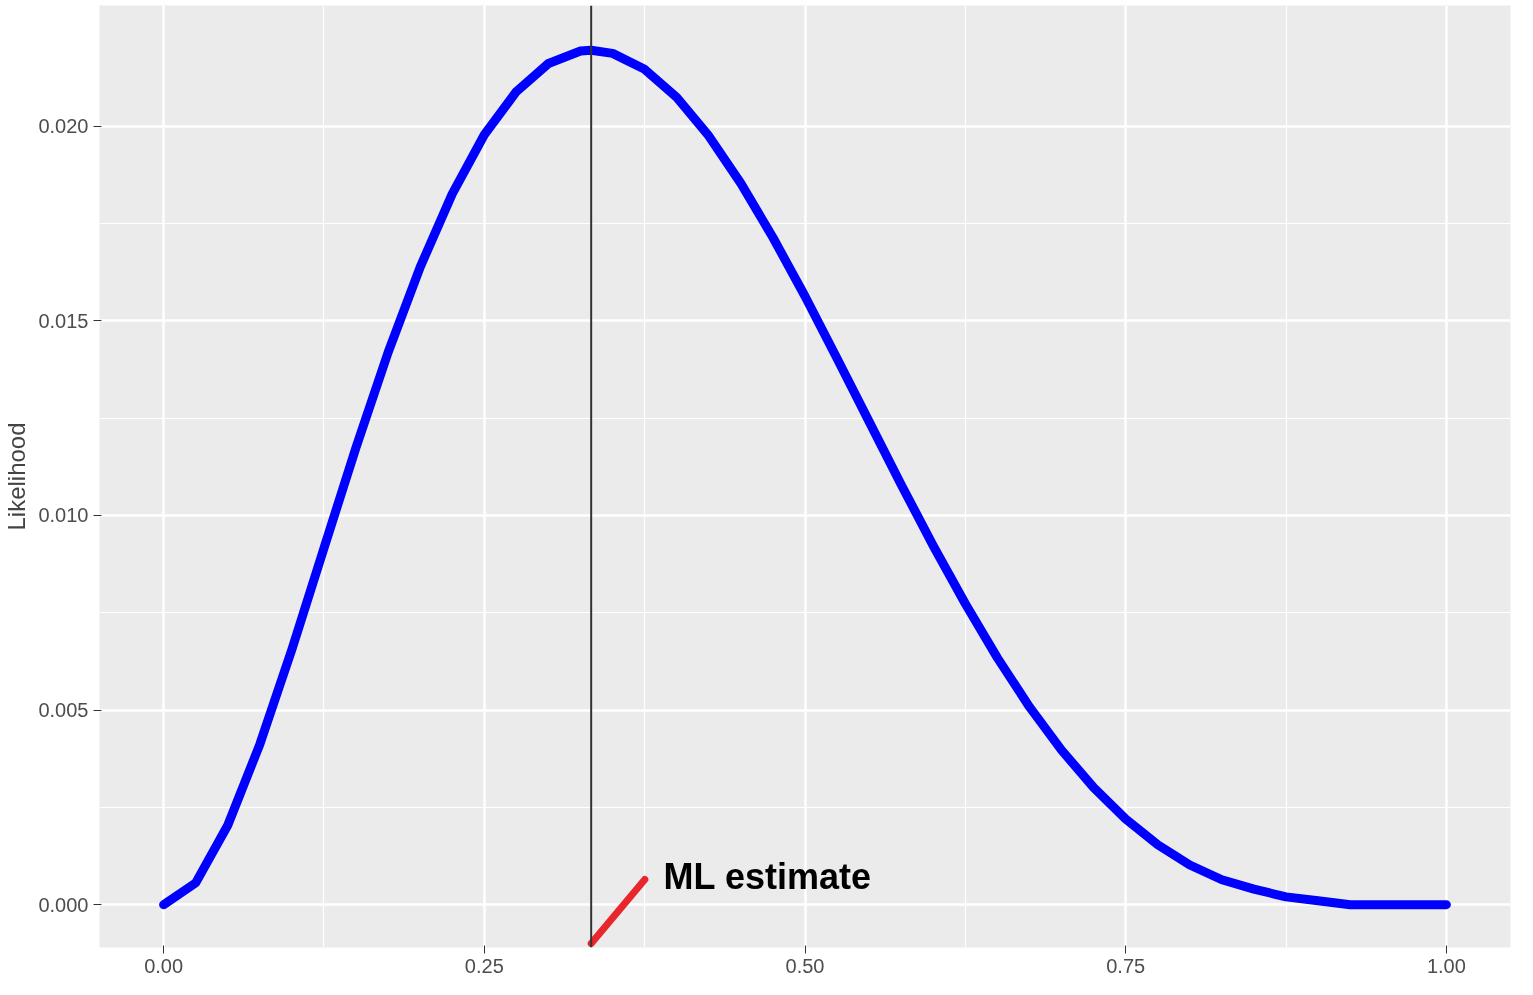 This screenshot has width=1533, height=995. I want to click on y-tick-label: 0.010, so click(63, 515).